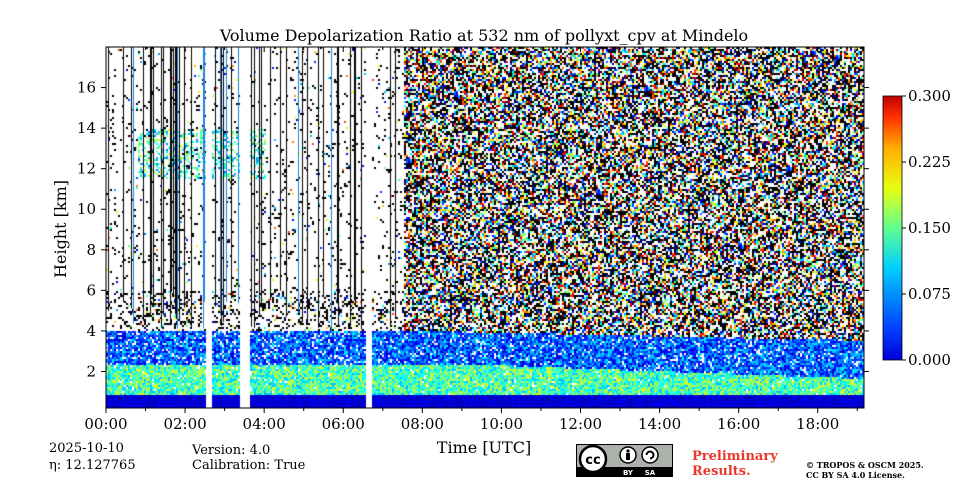 The image size is (960, 480). Describe the element at coordinates (86, 448) in the screenshot. I see `footer-date: 2025-10-10` at that location.